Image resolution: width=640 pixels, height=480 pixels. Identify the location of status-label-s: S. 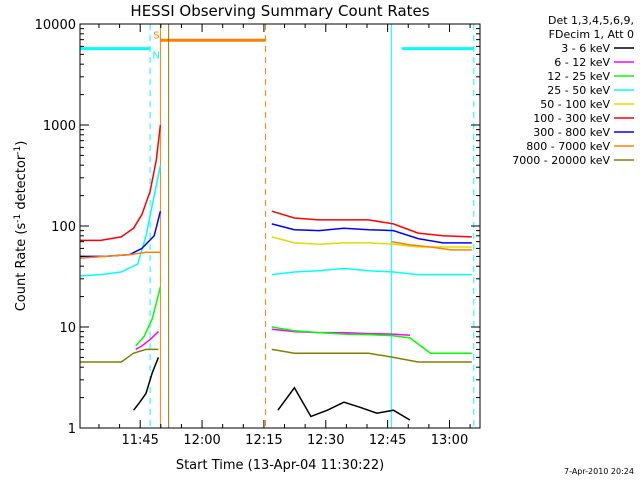
(156, 35).